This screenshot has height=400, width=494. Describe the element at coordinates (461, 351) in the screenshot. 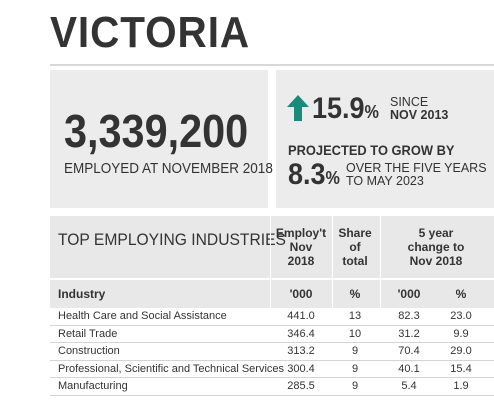

I see `cell-change-pct: 29.0` at that location.